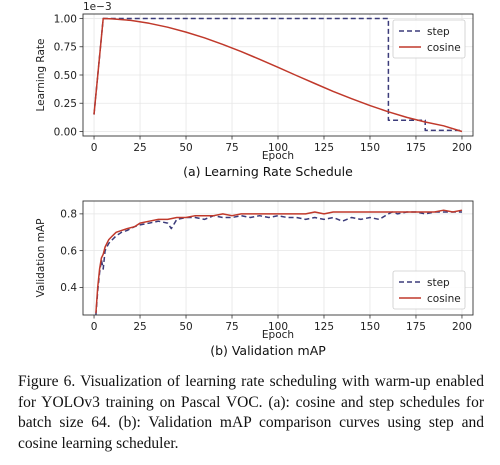  Describe the element at coordinates (268, 350) in the screenshot. I see `chart-subtitle: (b) Validation mAP` at that location.